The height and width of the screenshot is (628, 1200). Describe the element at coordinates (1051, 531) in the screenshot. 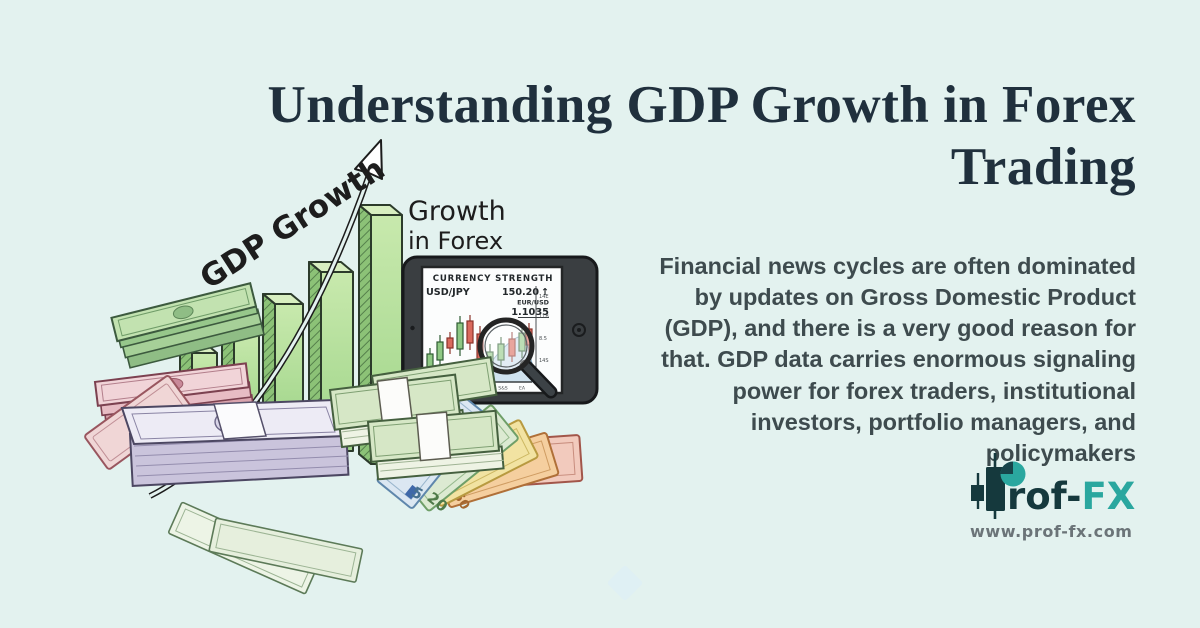

I see `website-url: www.prof-fx.com` at that location.